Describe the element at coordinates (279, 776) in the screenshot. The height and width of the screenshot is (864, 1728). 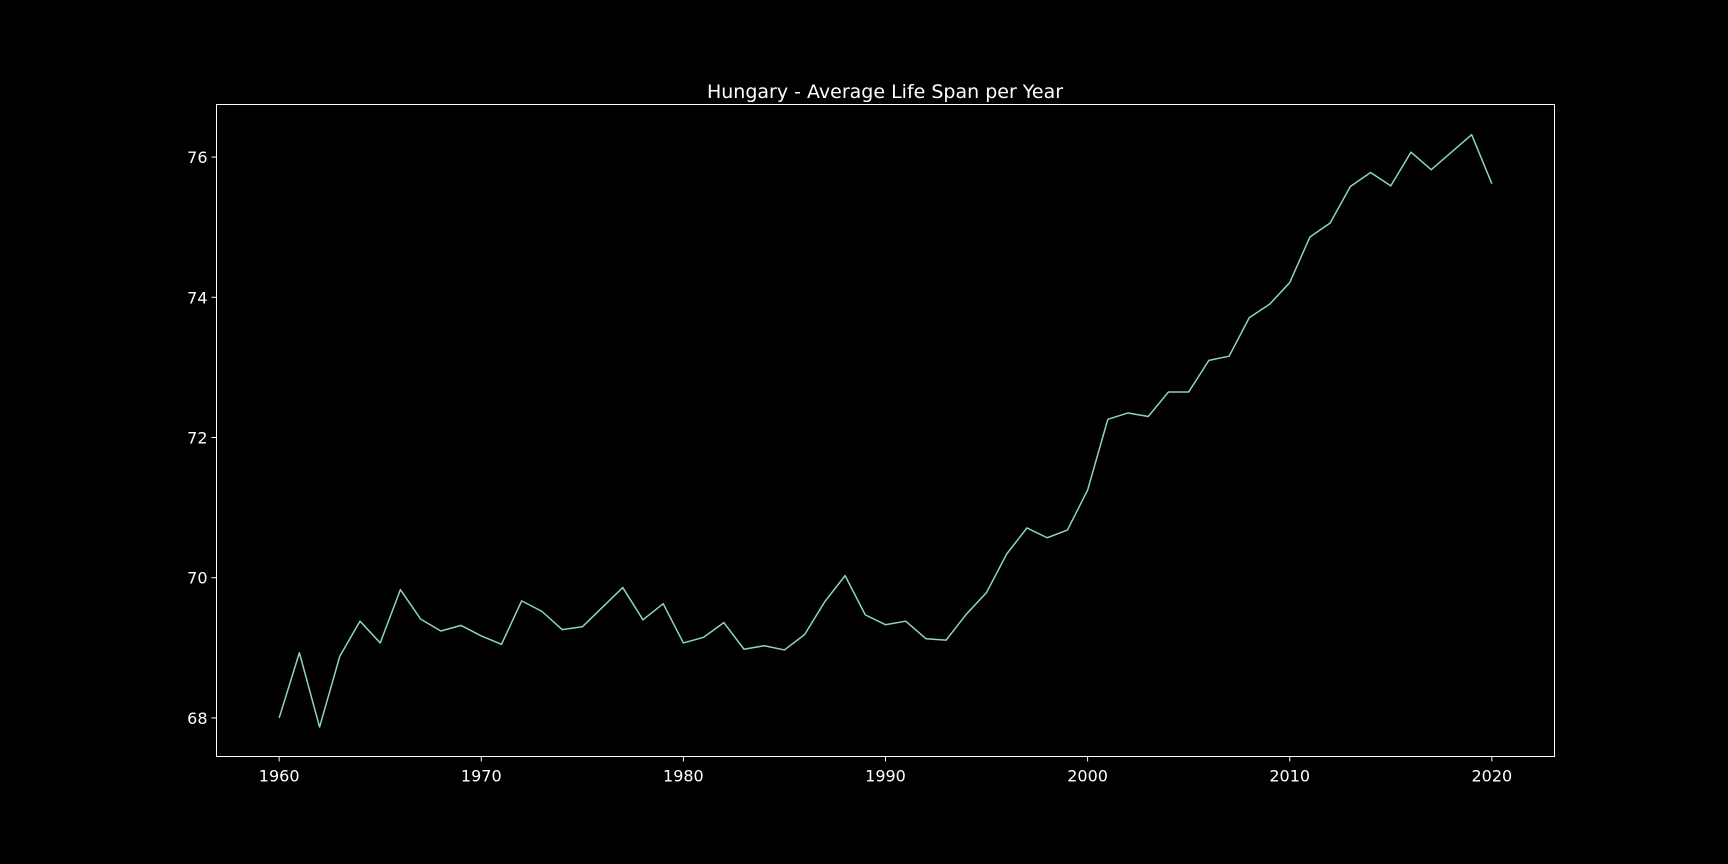
I see `x-tick-label: 1960` at that location.